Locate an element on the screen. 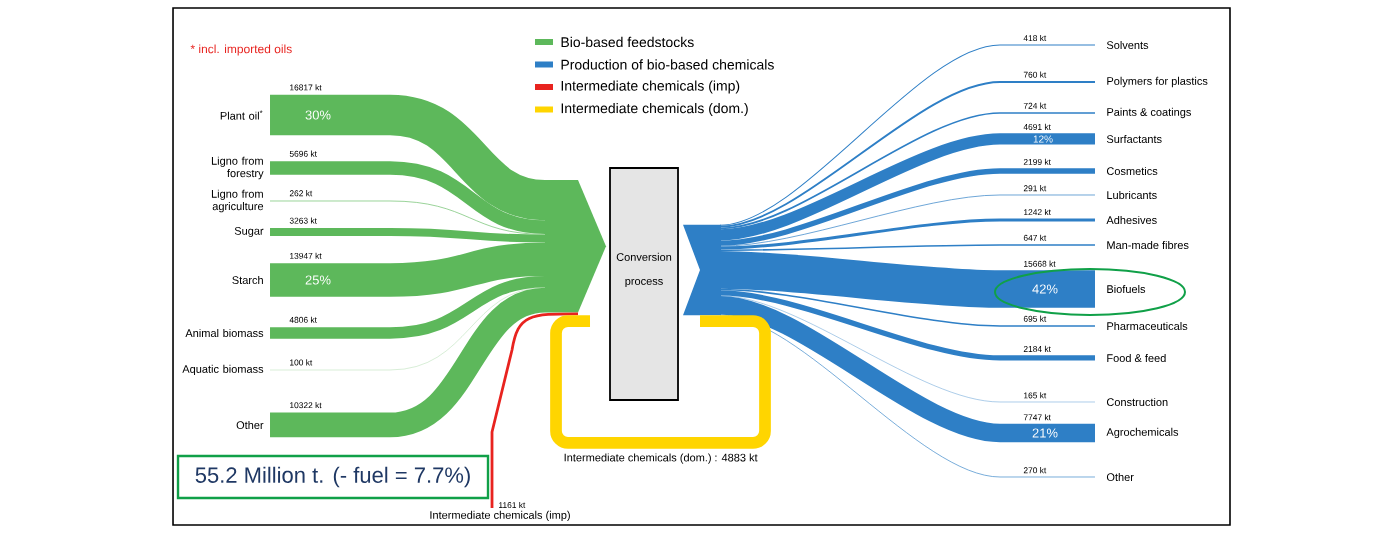  category-label: Sugar is located at coordinates (249, 232).